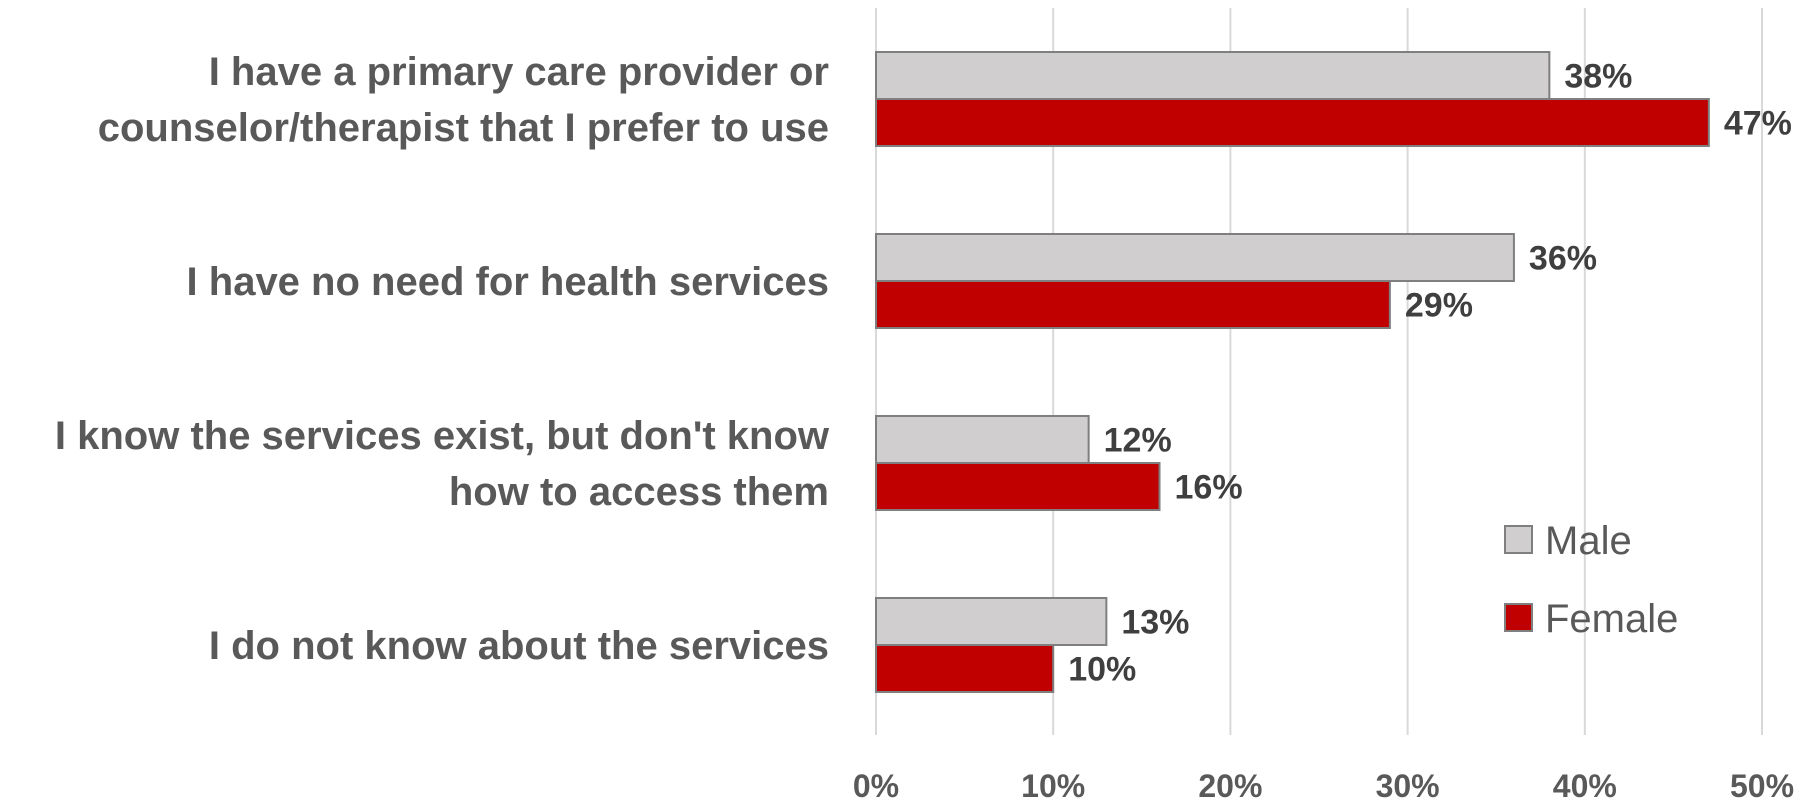 Image resolution: width=1811 pixels, height=800 pixels. I want to click on x-tick-label: 0%, so click(876, 784).